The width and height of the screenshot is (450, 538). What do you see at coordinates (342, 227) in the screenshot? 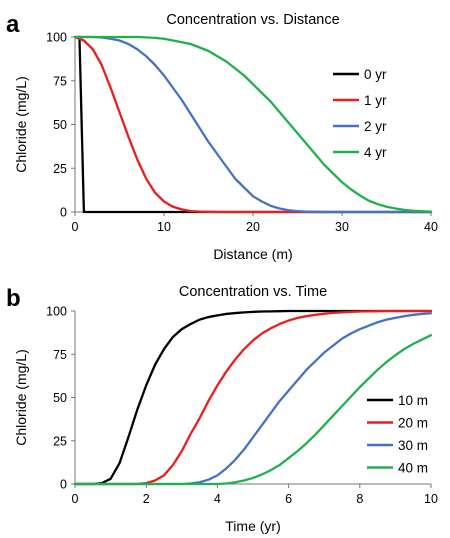
I see `x-tick-label: 30` at bounding box center [342, 227].